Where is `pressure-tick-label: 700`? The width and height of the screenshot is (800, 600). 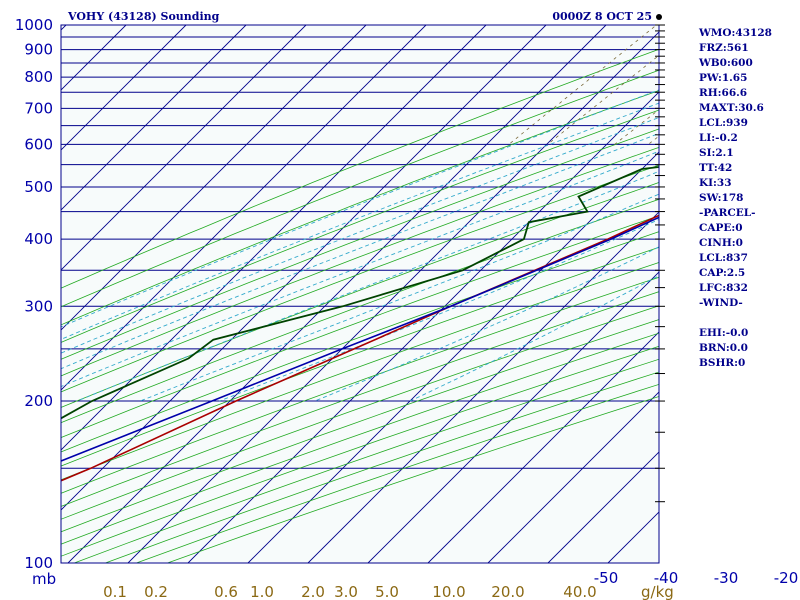
pressure-tick-label: 700 is located at coordinates (38, 108).